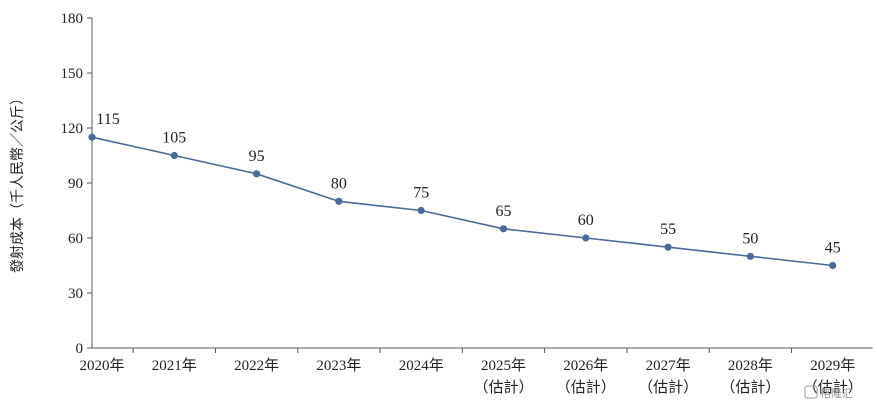 This screenshot has width=877, height=408. What do you see at coordinates (257, 156) in the screenshot?
I see `data-label: 95` at bounding box center [257, 156].